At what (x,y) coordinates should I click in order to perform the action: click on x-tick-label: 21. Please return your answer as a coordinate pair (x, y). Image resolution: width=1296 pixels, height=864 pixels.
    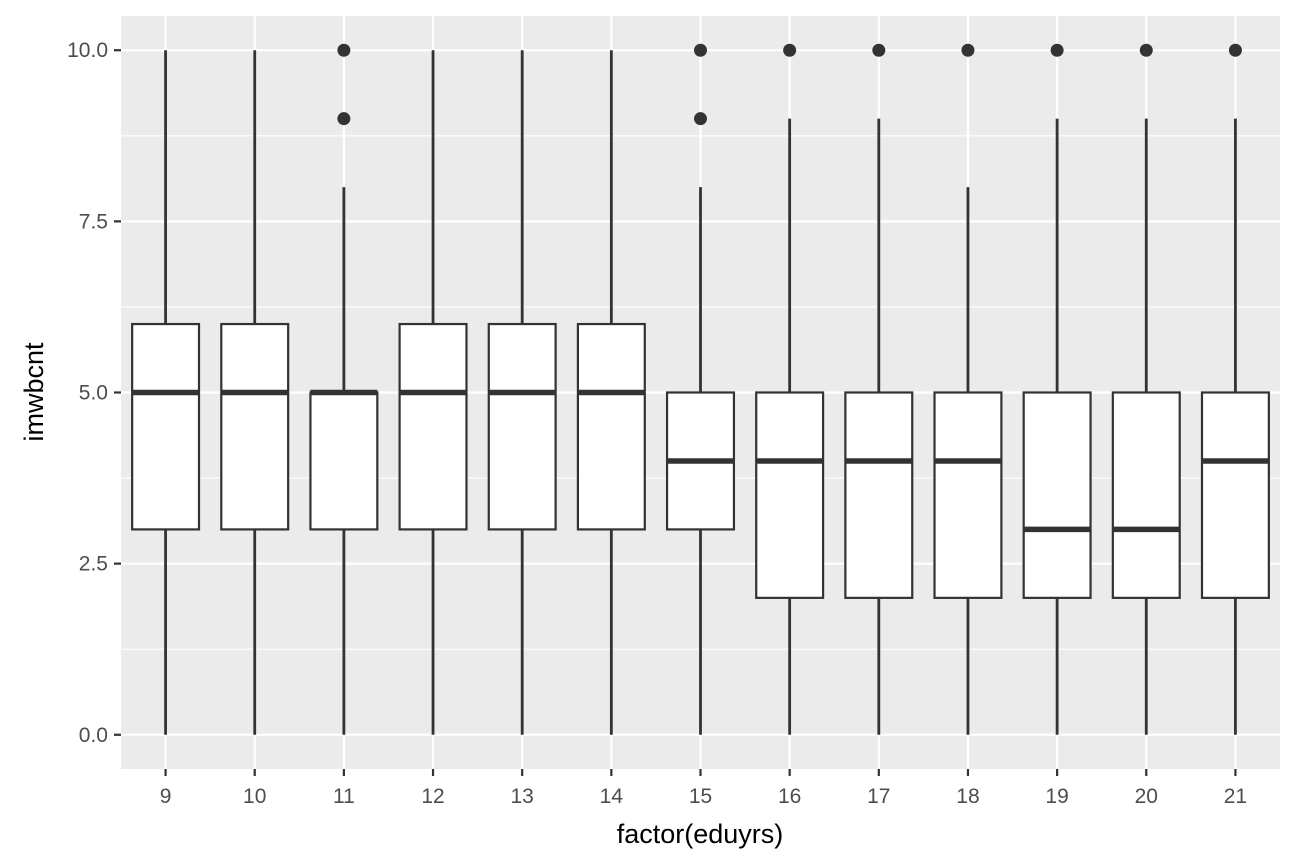
    Looking at the image, I should click on (1235, 796).